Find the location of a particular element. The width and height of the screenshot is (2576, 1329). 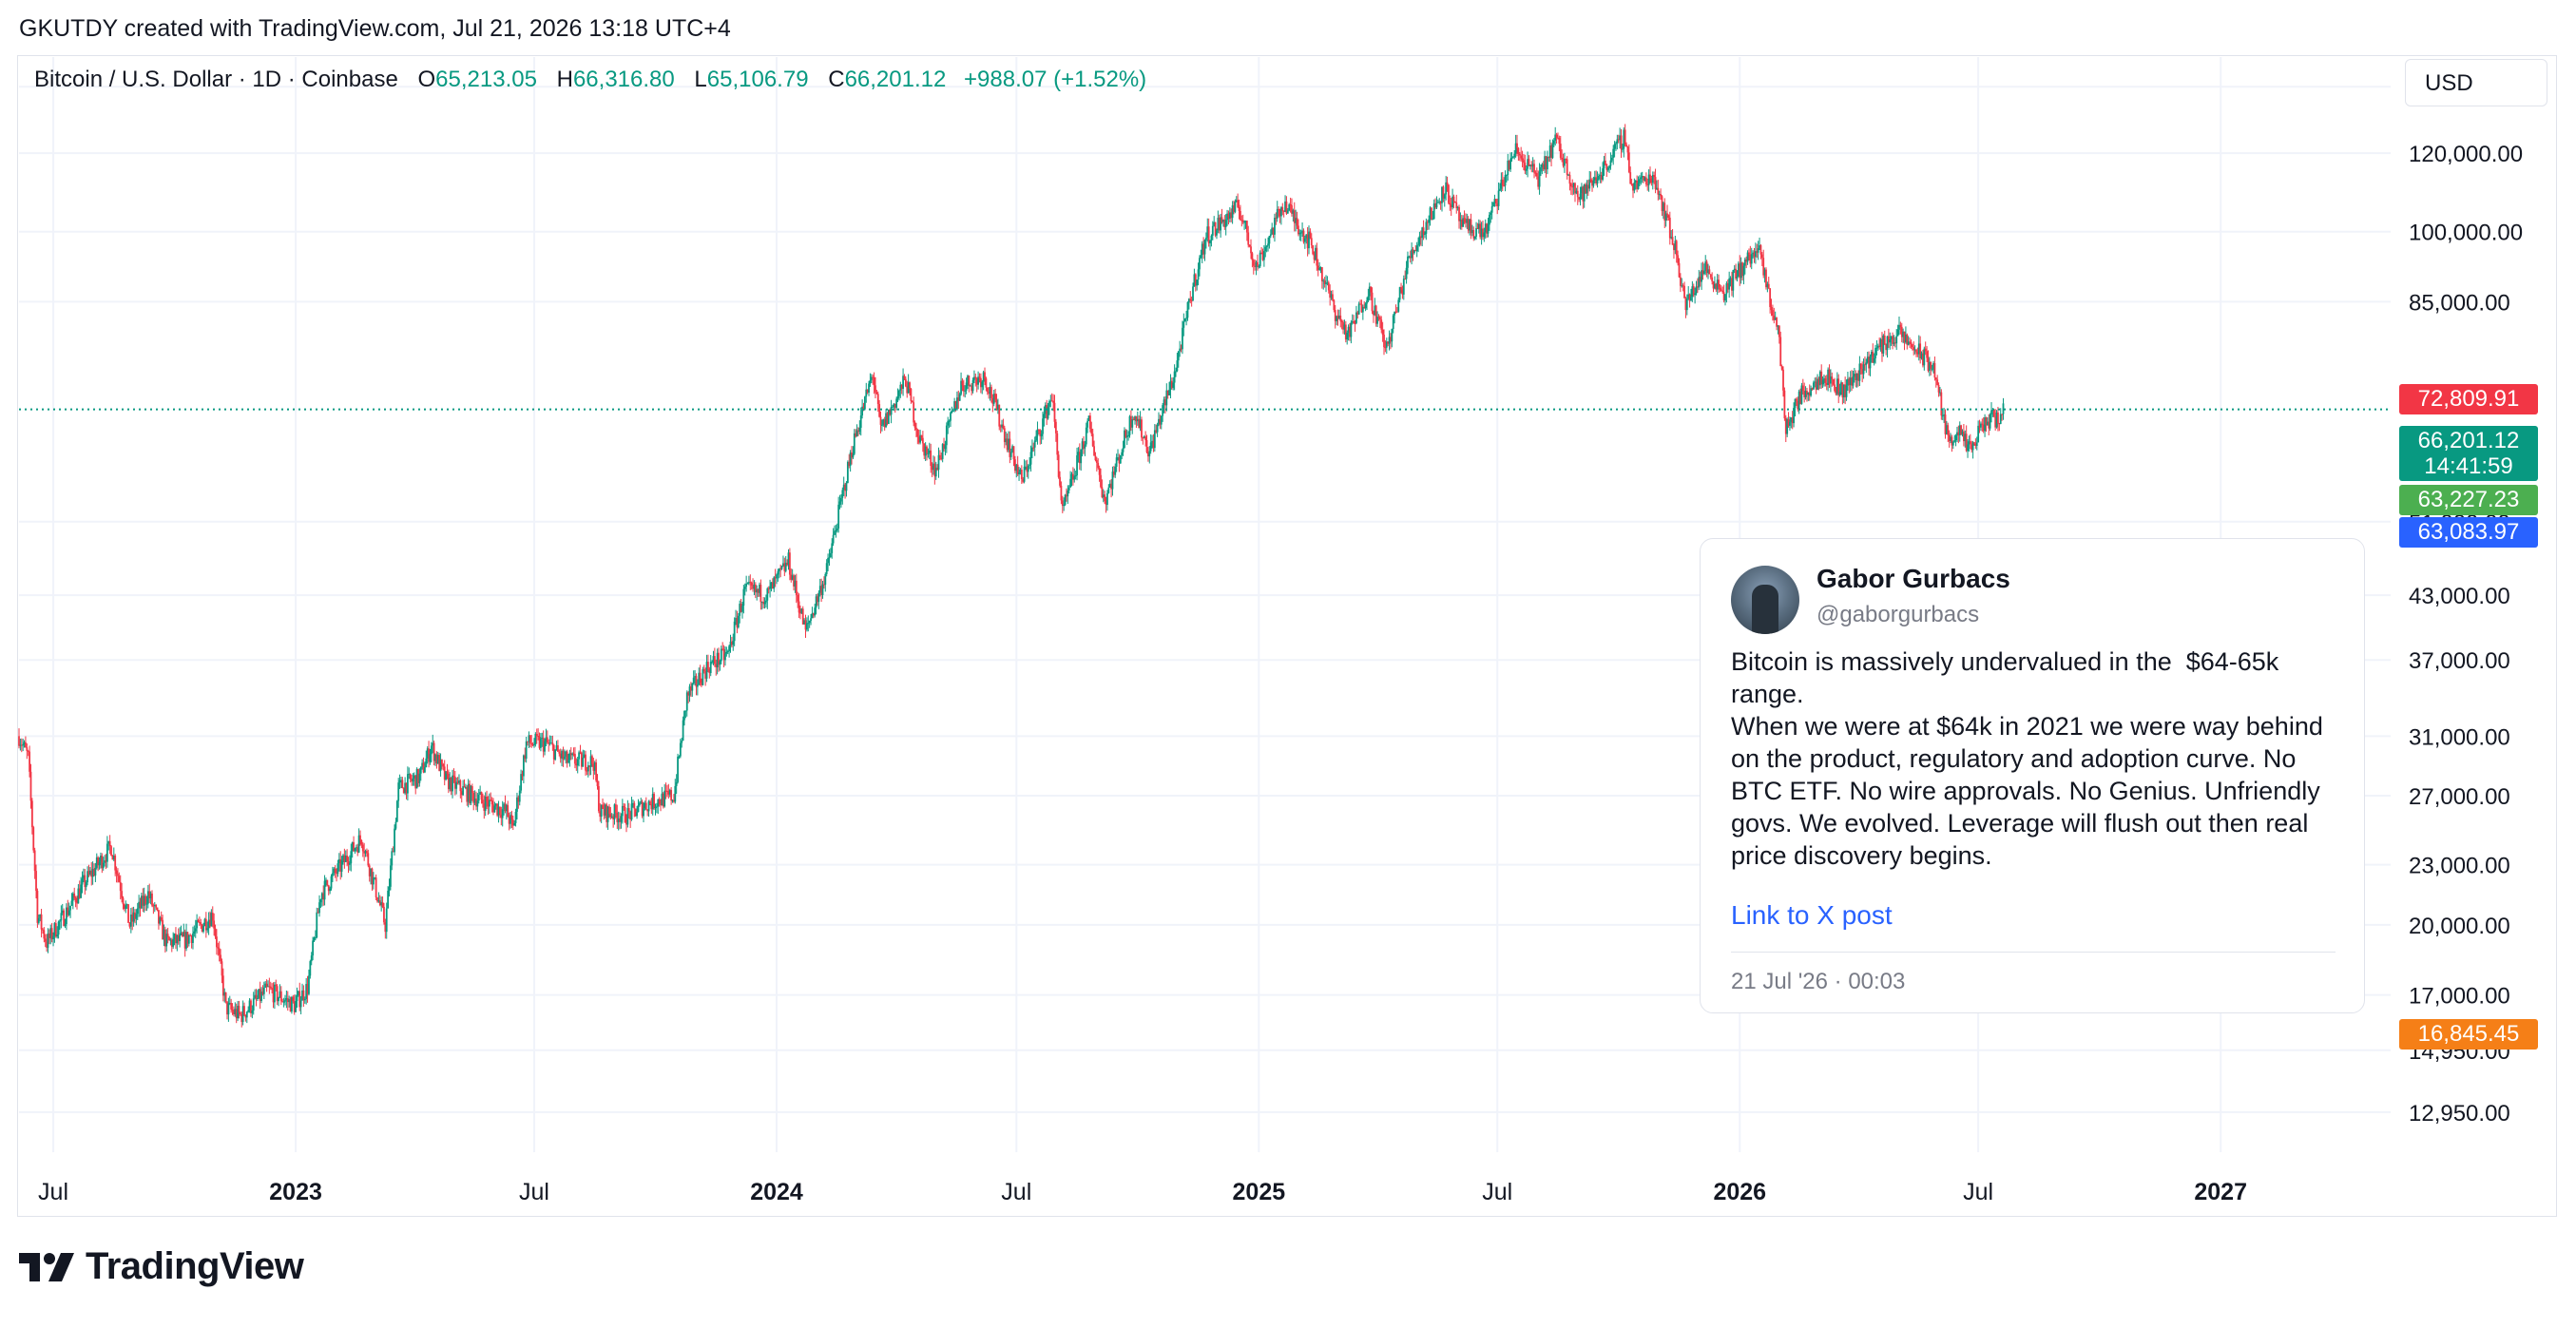

currency-button: USD is located at coordinates (2476, 82).